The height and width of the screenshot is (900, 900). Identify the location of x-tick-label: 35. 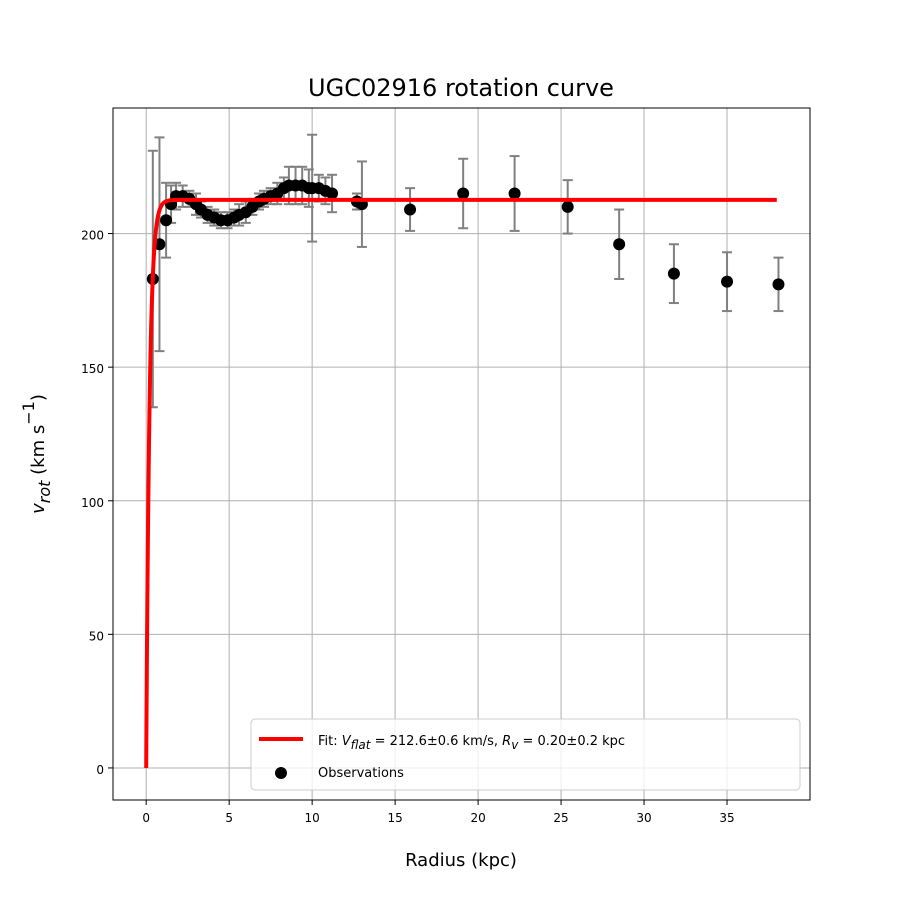
(726, 818).